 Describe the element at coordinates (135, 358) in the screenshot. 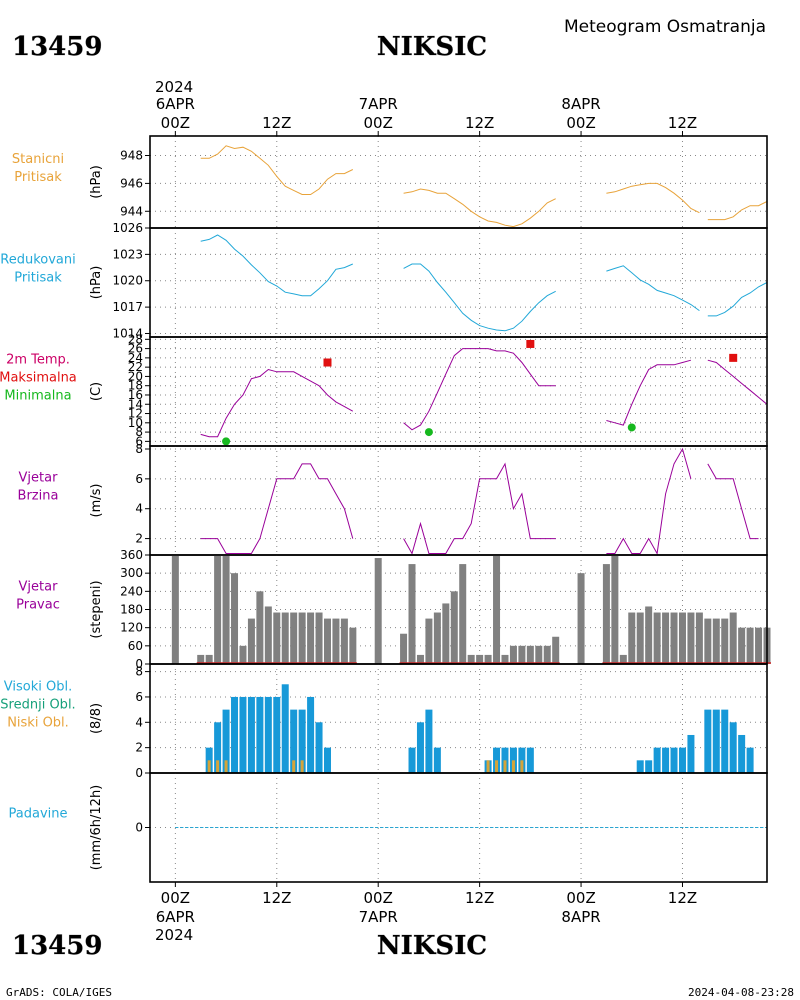

I see `y-tick-label: 24` at that location.